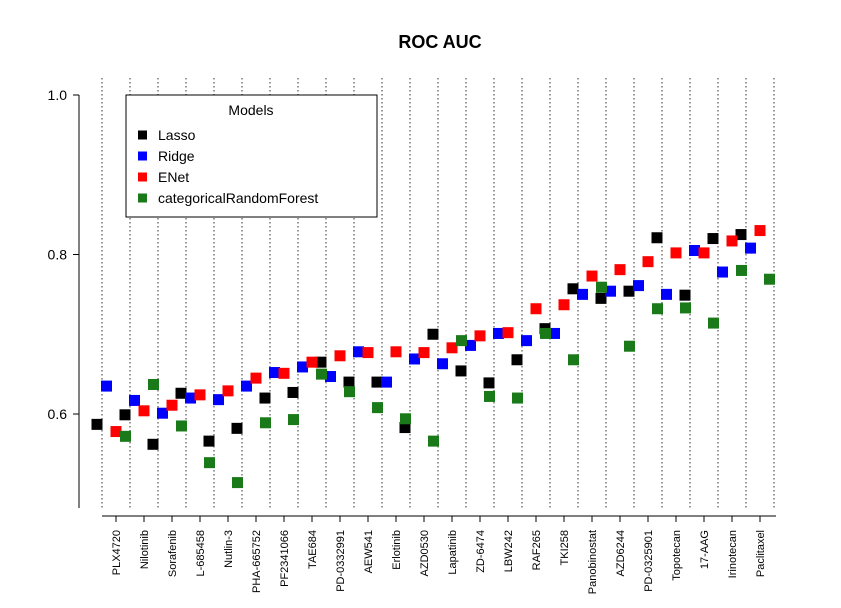  Describe the element at coordinates (229, 549) in the screenshot. I see `x-tick-label: Nutlin-3` at that location.